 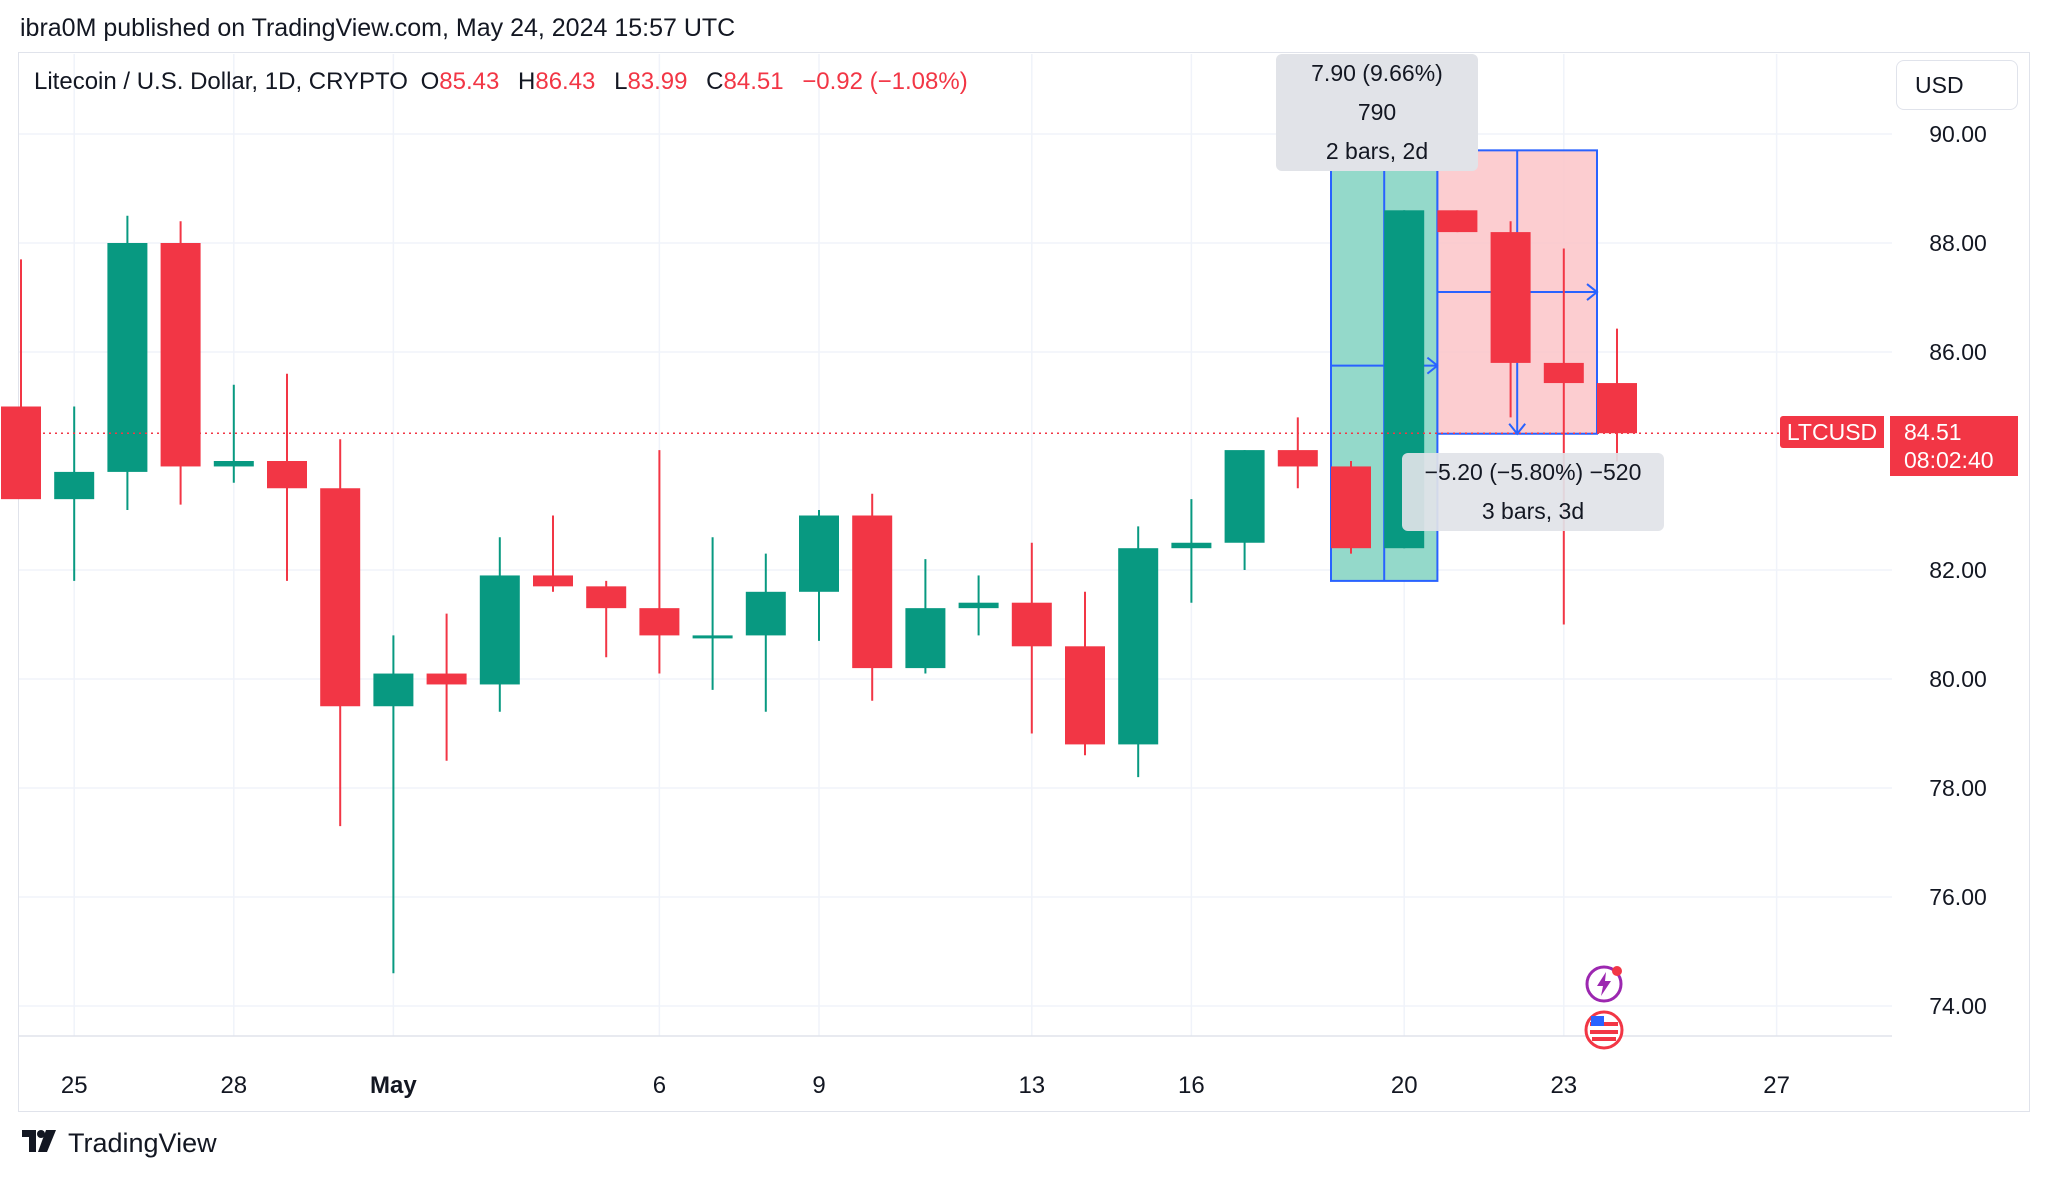 What do you see at coordinates (885, 81) in the screenshot?
I see `legend-change: −0.92 (−1.08%)` at bounding box center [885, 81].